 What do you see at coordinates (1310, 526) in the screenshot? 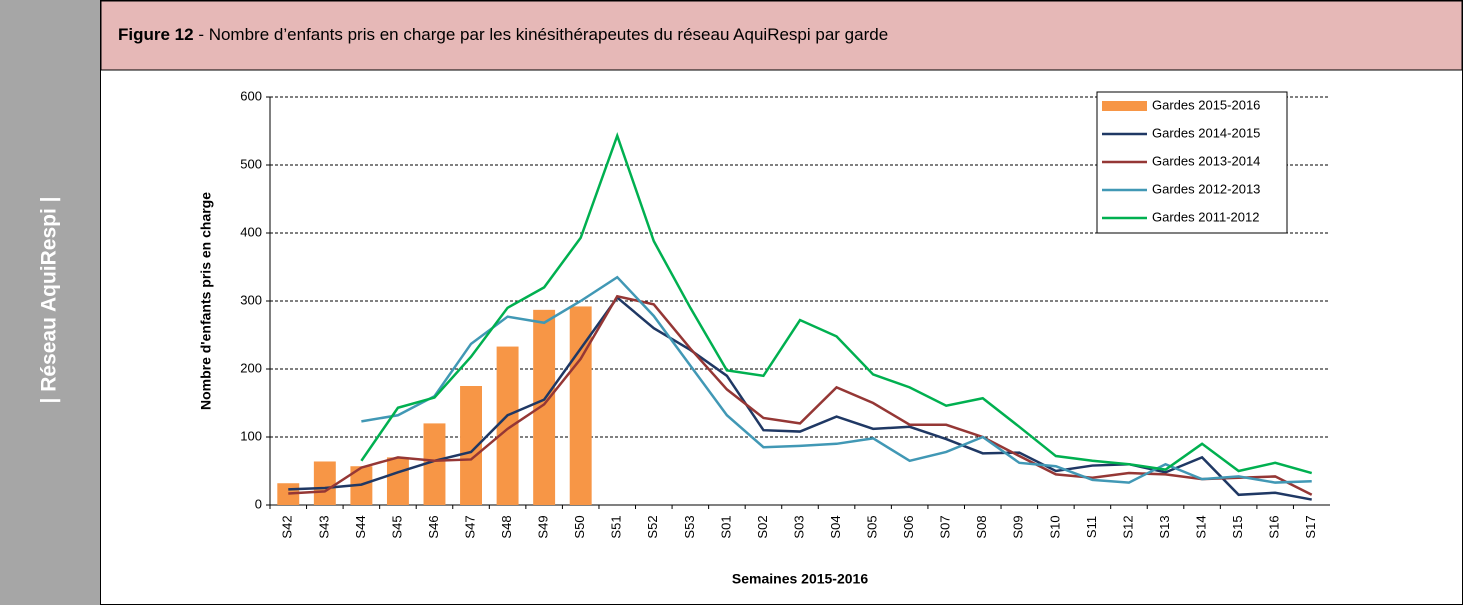
I see `x-tick-label: S17` at bounding box center [1310, 526].